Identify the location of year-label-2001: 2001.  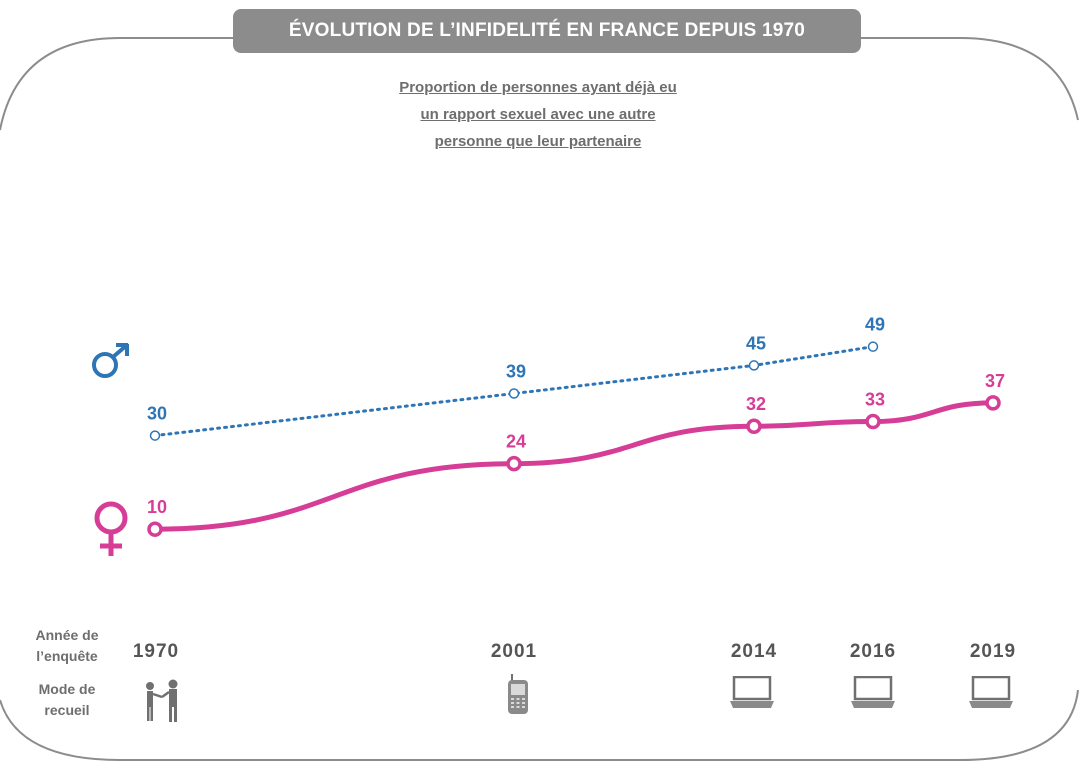
(514, 651).